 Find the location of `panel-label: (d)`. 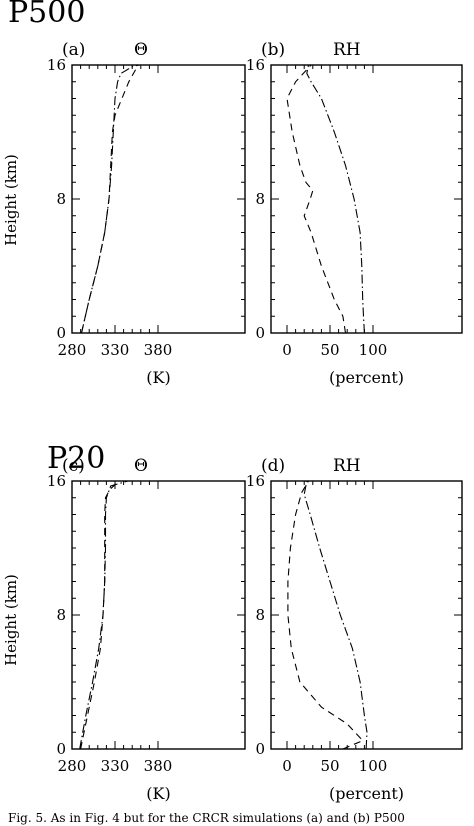

panel-label: (d) is located at coordinates (273, 466).